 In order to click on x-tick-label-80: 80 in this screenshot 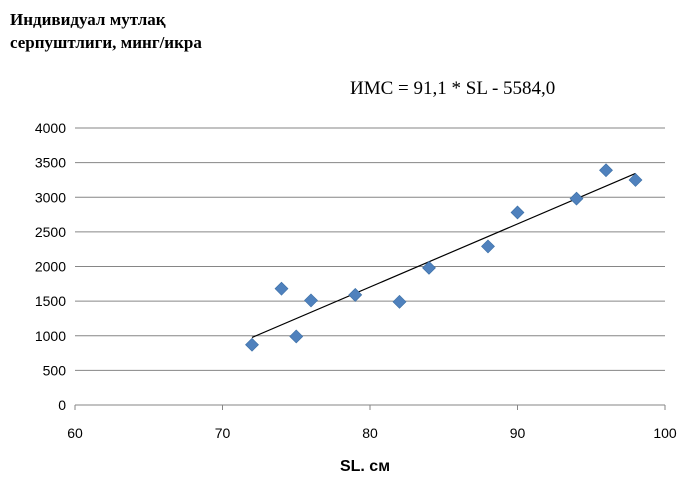, I will do `click(370, 433)`.